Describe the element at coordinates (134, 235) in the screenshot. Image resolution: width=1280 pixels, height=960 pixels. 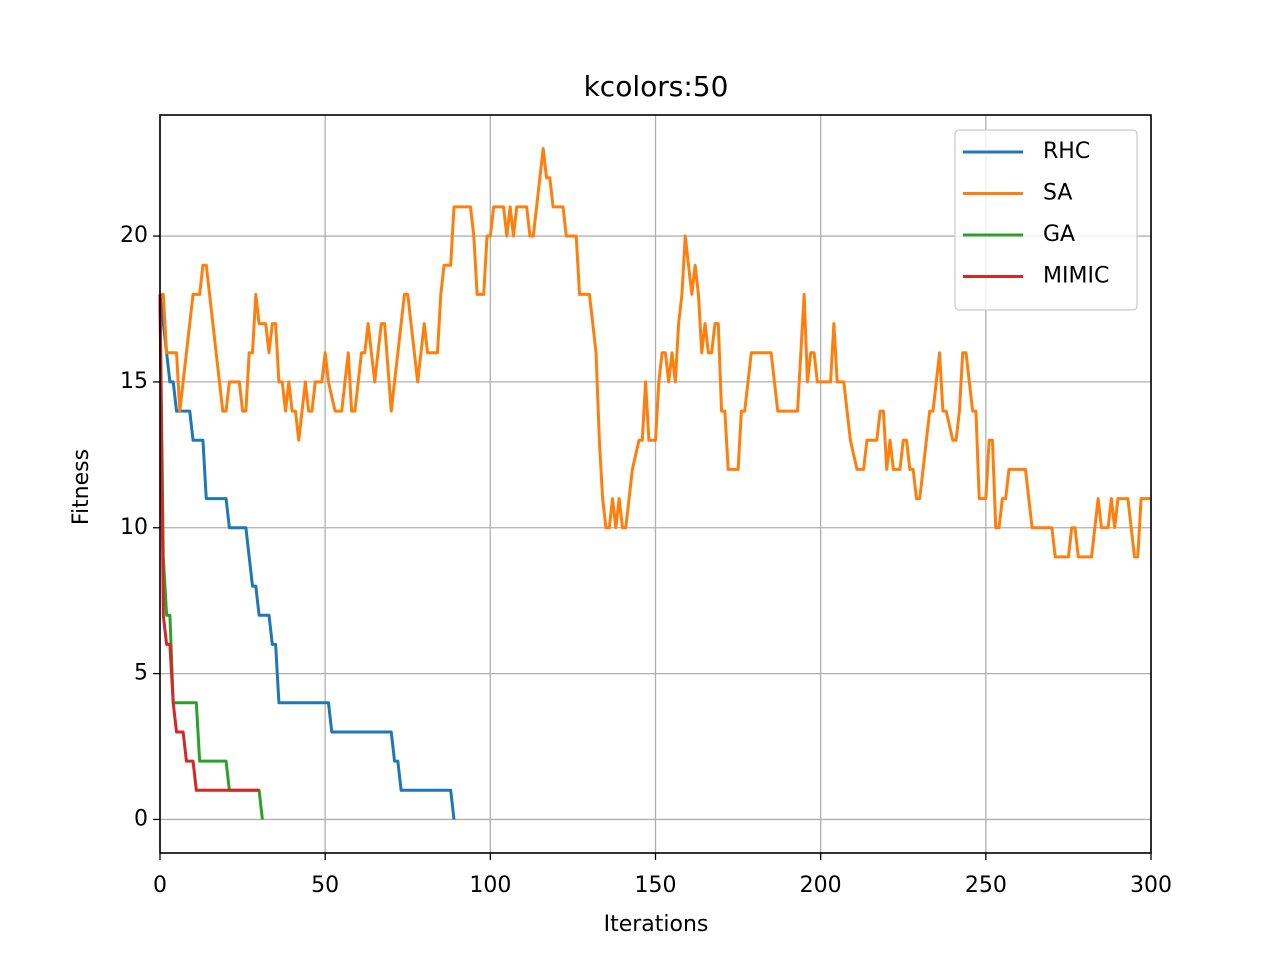
I see `y-tick-label: 20` at that location.